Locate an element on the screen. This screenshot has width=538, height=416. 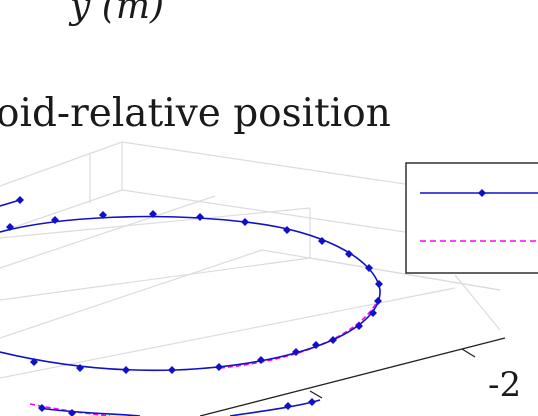
series-1-upper-stub is located at coordinates (10, 203).